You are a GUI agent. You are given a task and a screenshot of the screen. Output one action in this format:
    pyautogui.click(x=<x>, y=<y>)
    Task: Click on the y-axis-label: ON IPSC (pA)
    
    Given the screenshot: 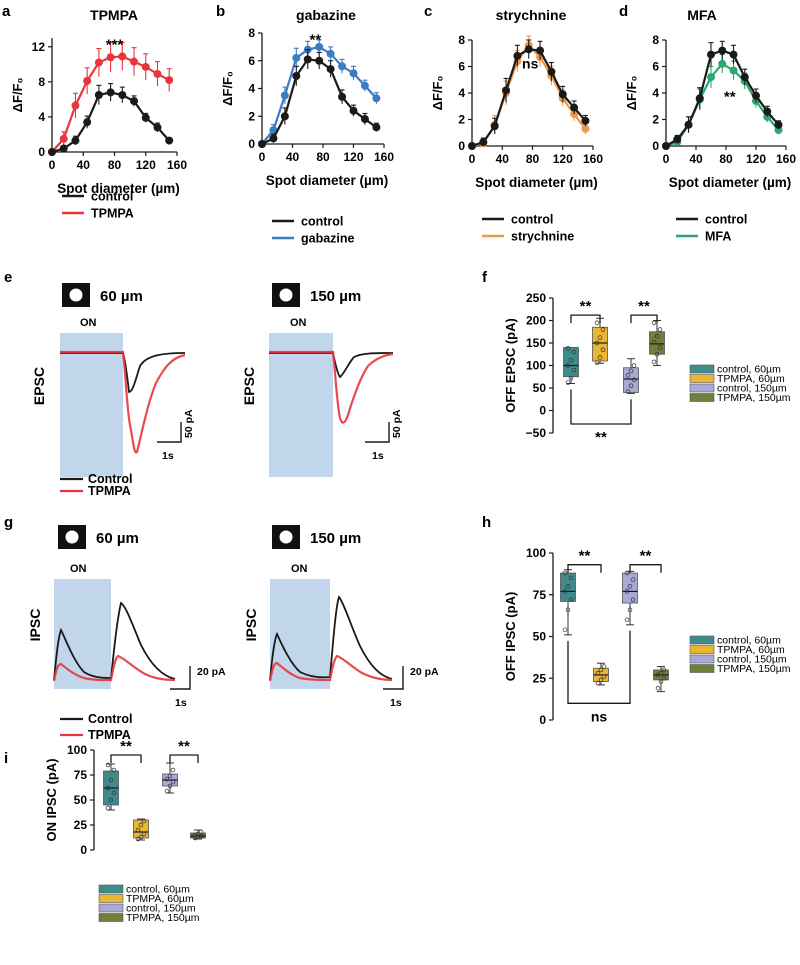 What is the action you would take?
    pyautogui.click(x=51, y=799)
    